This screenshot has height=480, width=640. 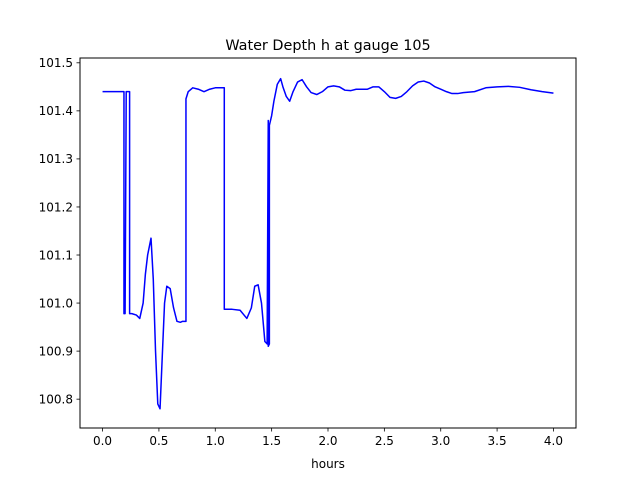 What do you see at coordinates (56, 351) in the screenshot?
I see `y-tick-label: 100.9` at bounding box center [56, 351].